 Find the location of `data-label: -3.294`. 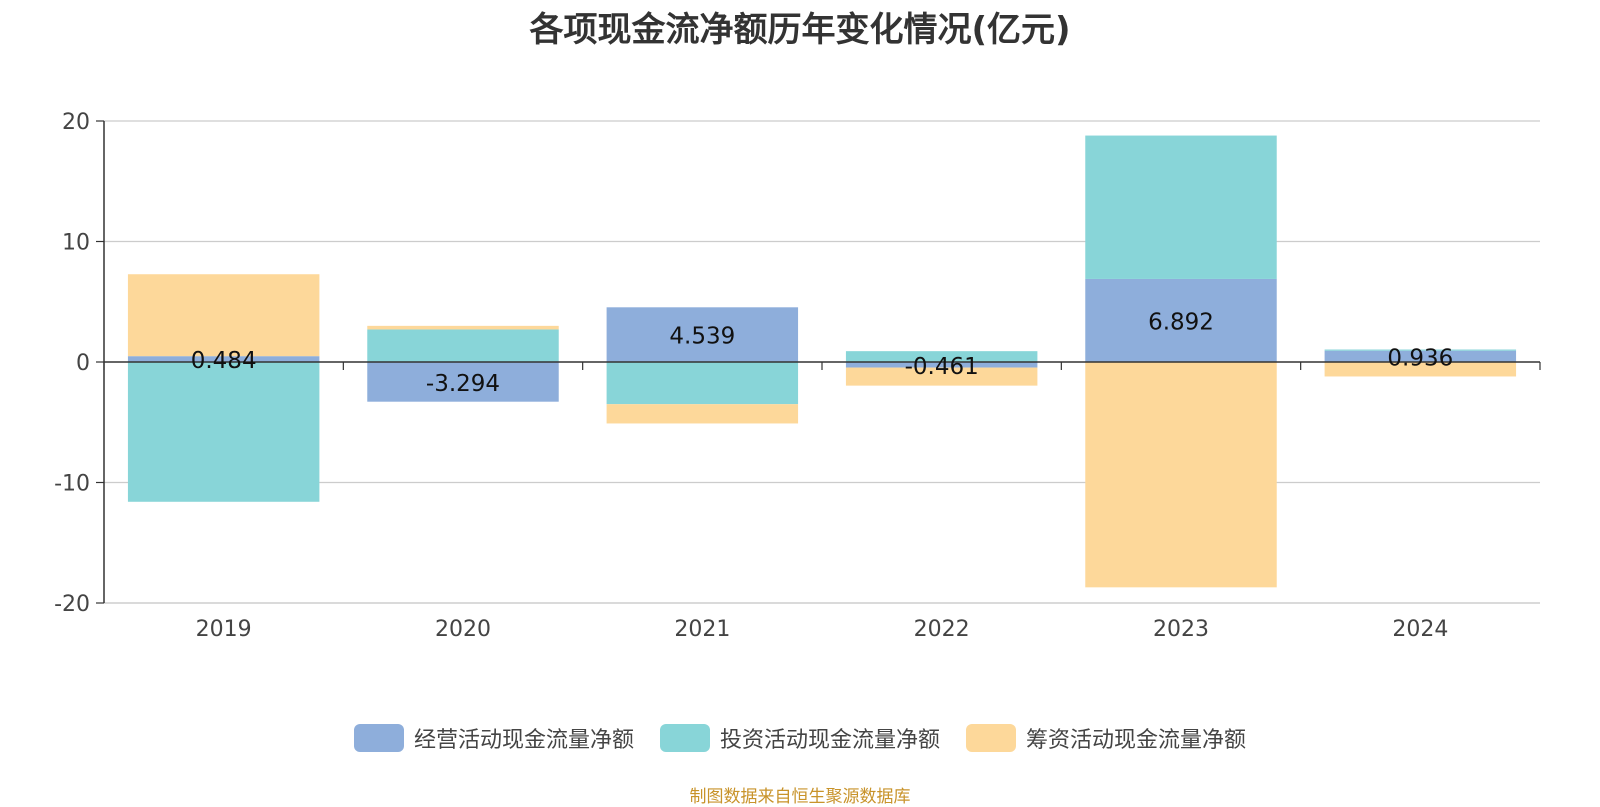

data-label: -3.294 is located at coordinates (463, 384).